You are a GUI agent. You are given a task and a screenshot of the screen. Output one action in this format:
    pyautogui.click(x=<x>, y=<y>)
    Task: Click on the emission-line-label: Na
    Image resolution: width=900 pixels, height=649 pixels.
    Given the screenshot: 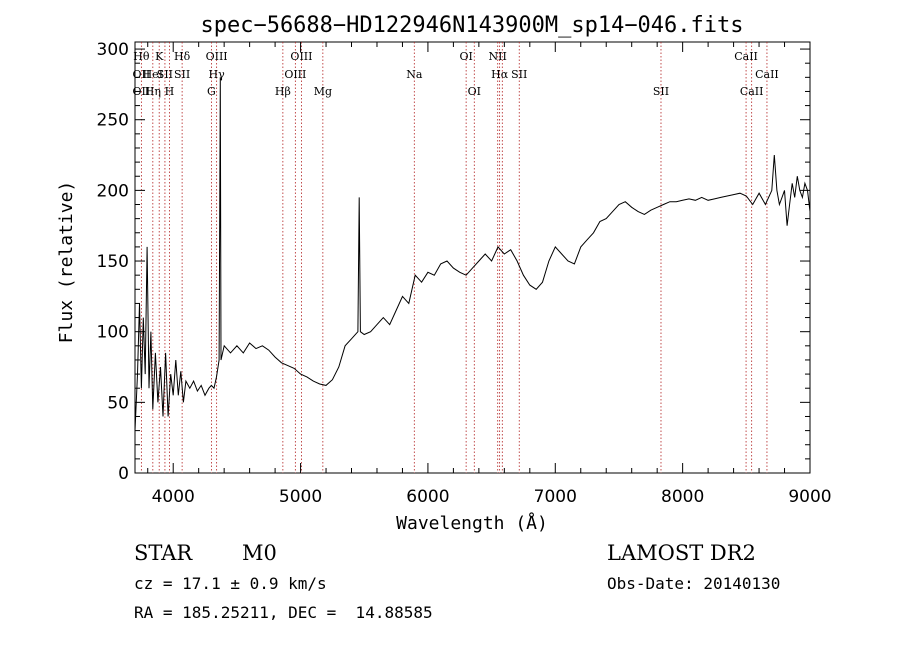 What is the action you would take?
    pyautogui.click(x=414, y=74)
    